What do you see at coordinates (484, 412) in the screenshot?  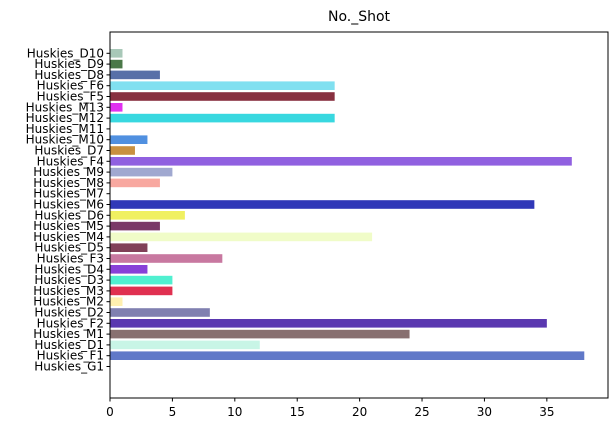 I see `x-tick-label-30: 30` at bounding box center [484, 412].